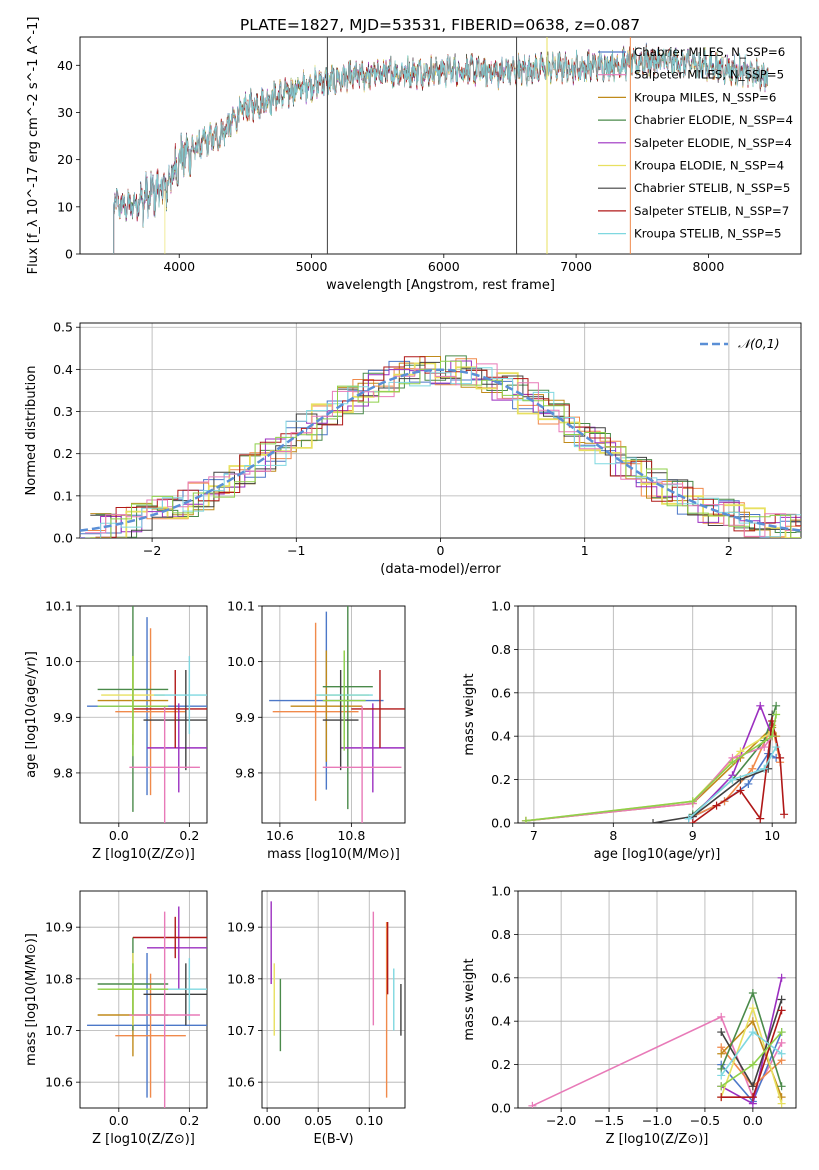 This screenshot has height=1170, width=819. I want to click on legend-label: Kroupa STELIB, N_SSP=5, so click(707, 234).